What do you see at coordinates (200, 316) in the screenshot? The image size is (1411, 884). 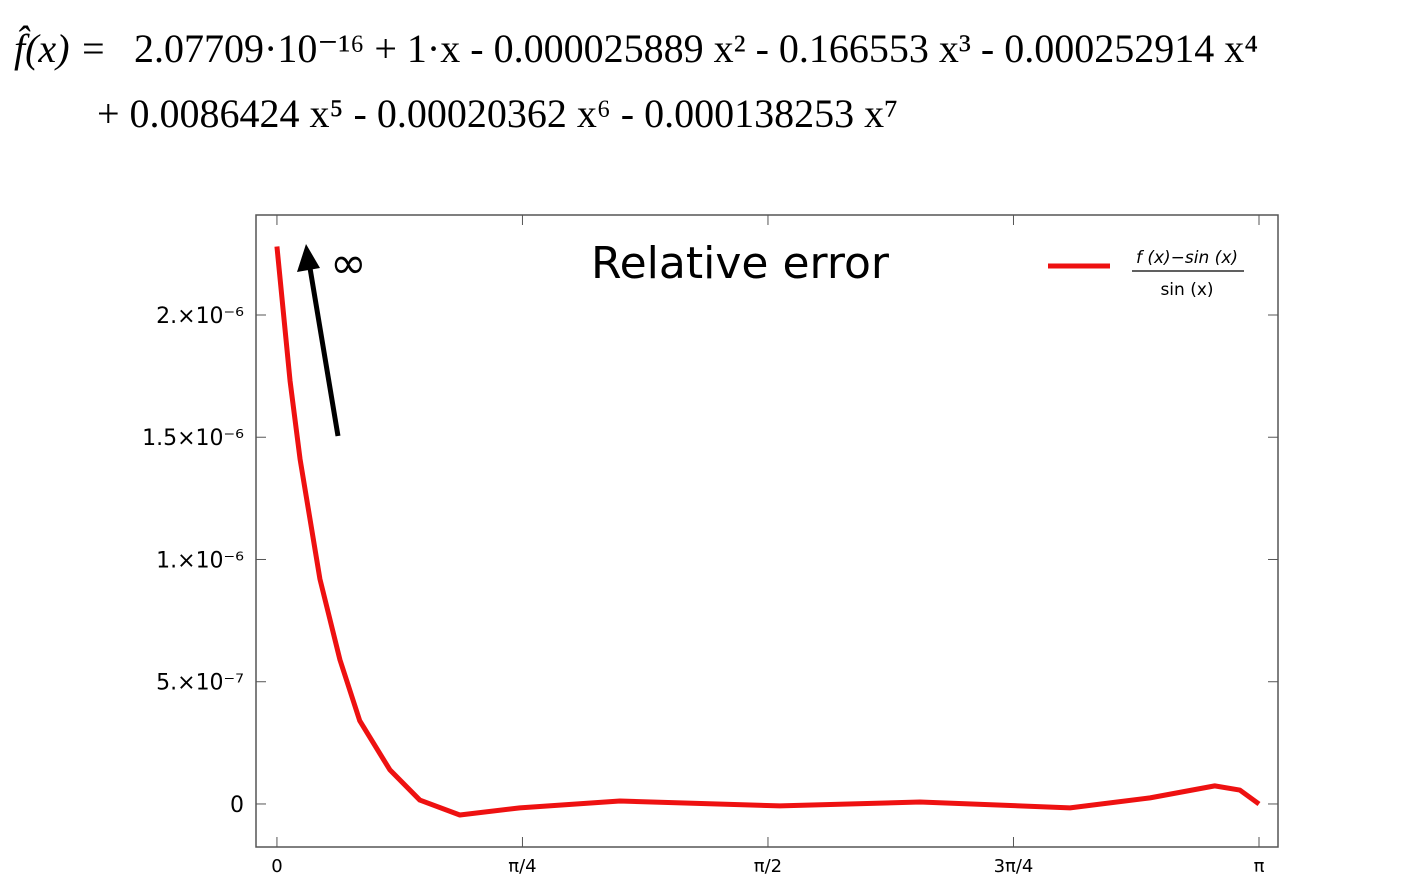 I see `y-tick-label: 2.×10⁻⁶` at bounding box center [200, 316].